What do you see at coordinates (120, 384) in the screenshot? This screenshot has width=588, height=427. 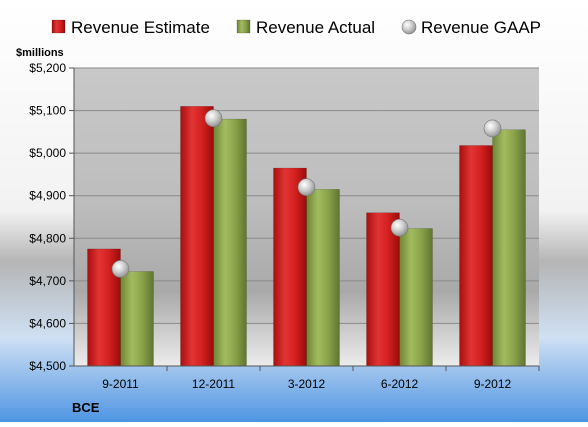 I see `x-tick-label: 9-2011` at bounding box center [120, 384].